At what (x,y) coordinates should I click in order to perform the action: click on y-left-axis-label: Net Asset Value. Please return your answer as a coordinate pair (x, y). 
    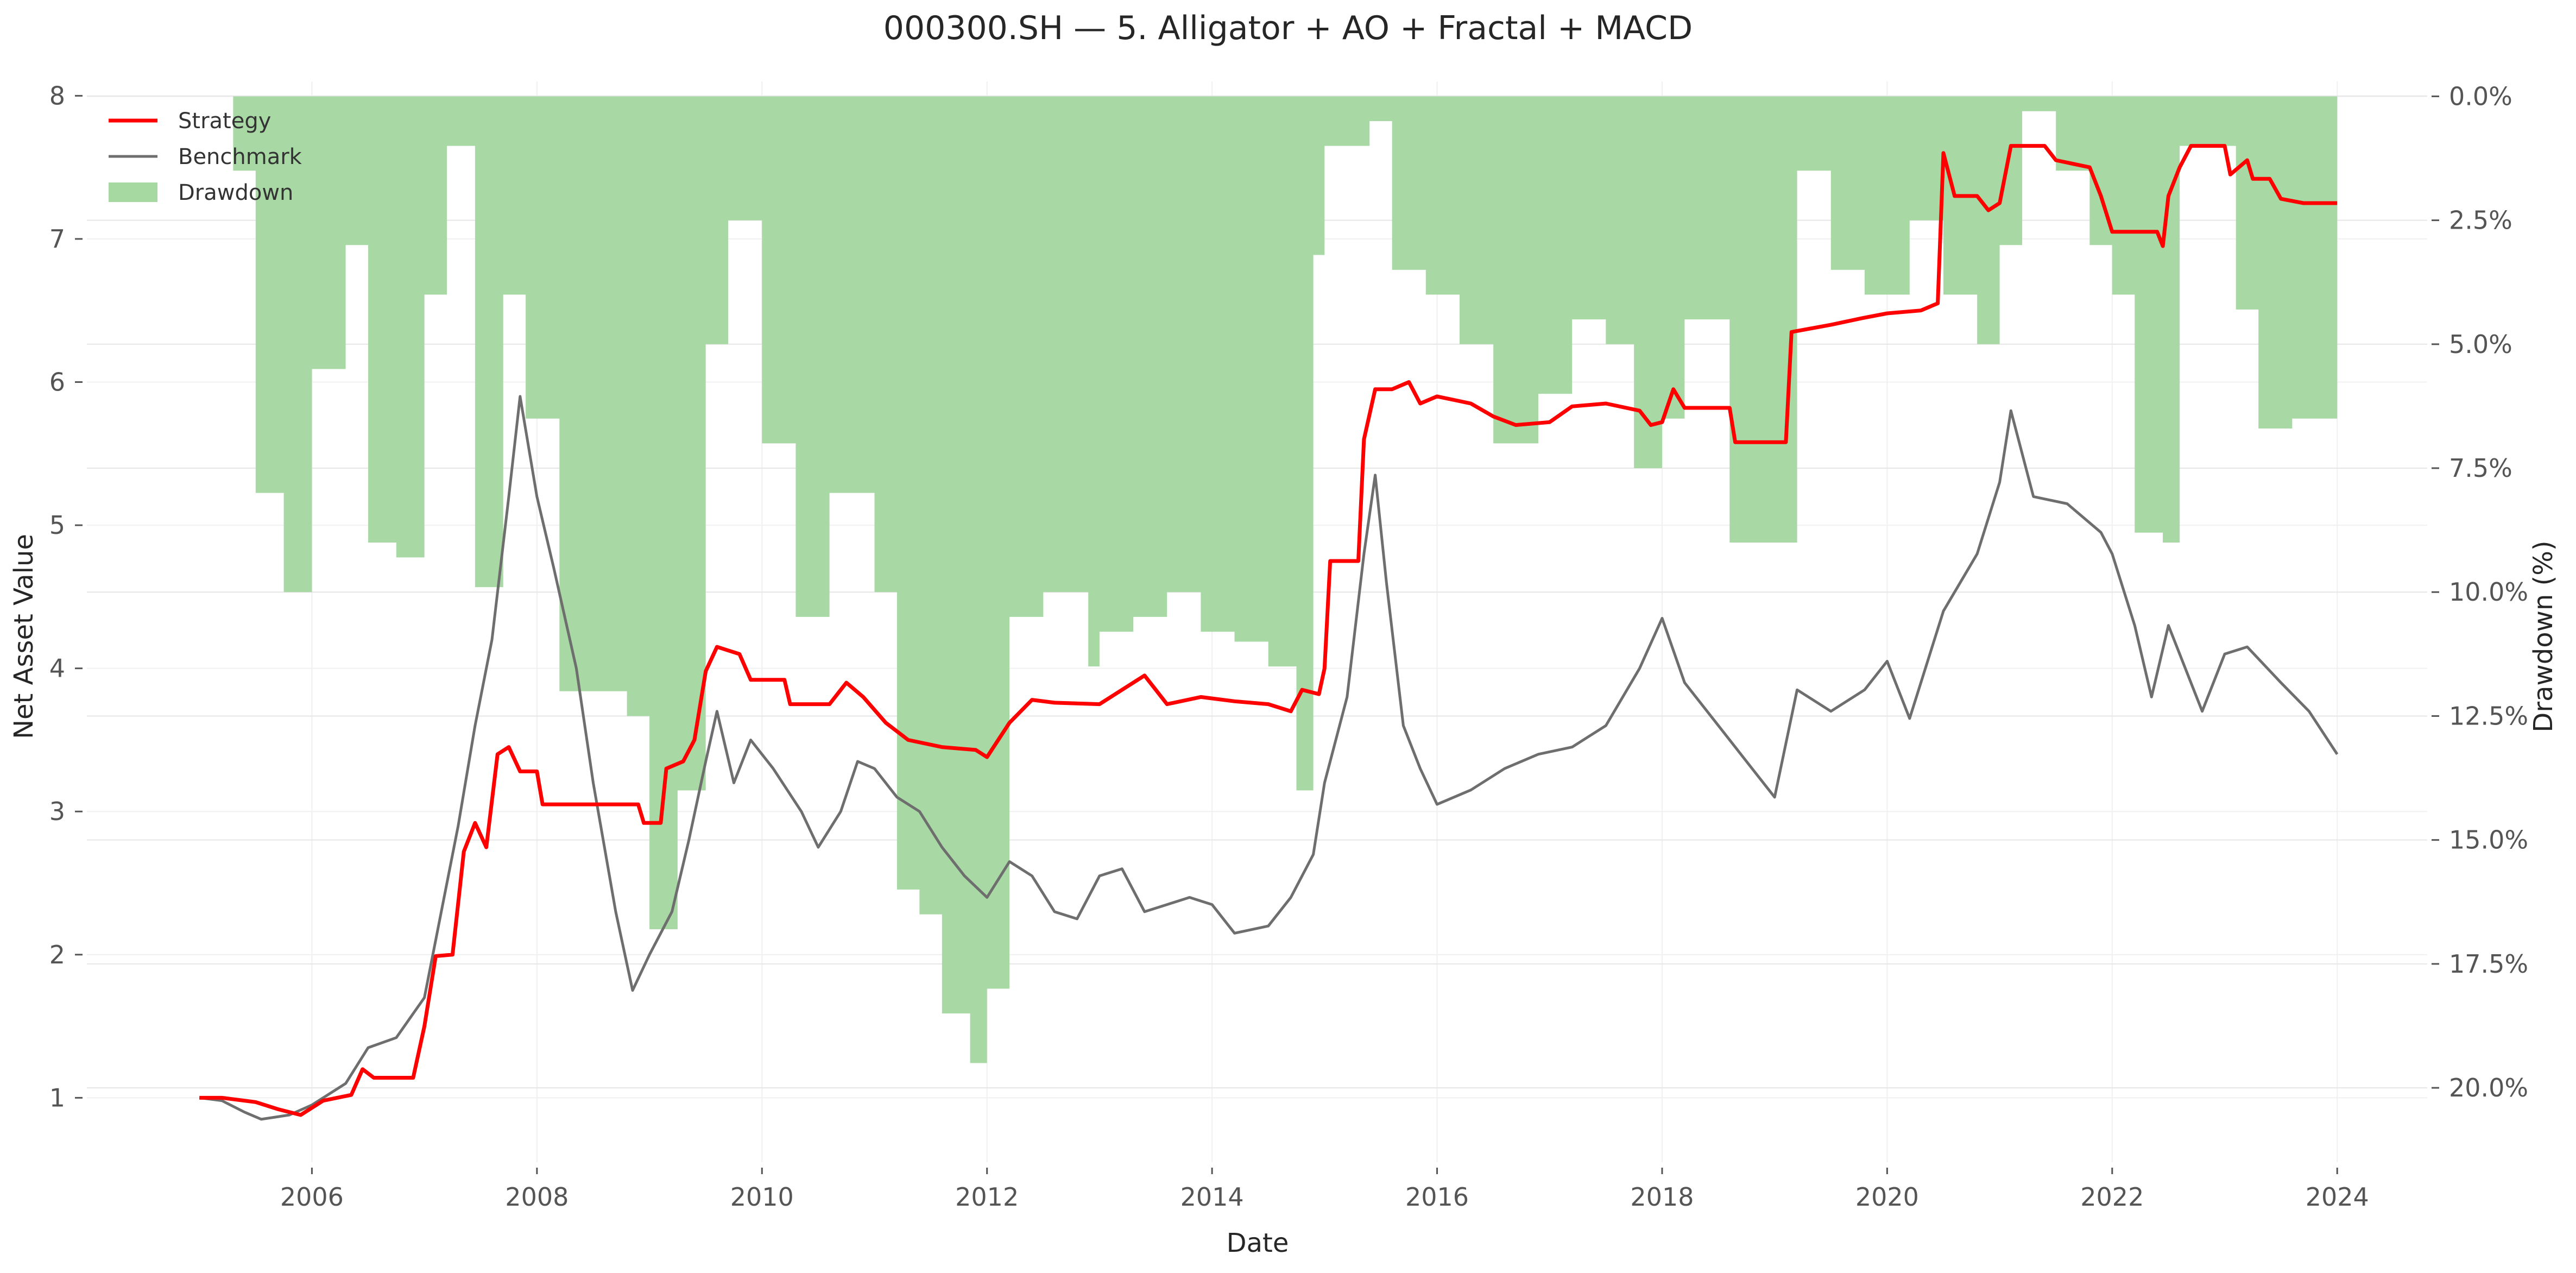
    Looking at the image, I should click on (24, 636).